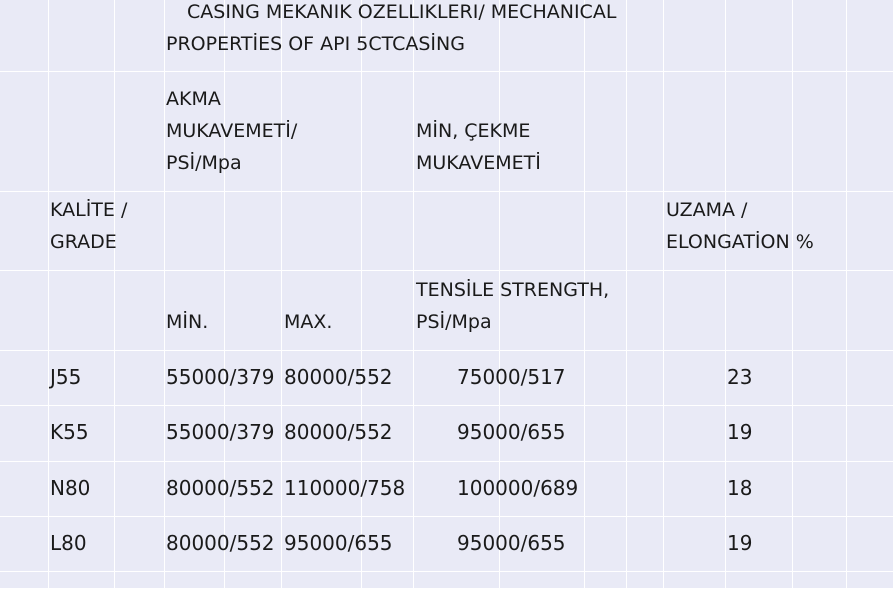 The width and height of the screenshot is (893, 592). Describe the element at coordinates (511, 543) in the screenshot. I see `row-4-tensile: 95000/655` at that location.